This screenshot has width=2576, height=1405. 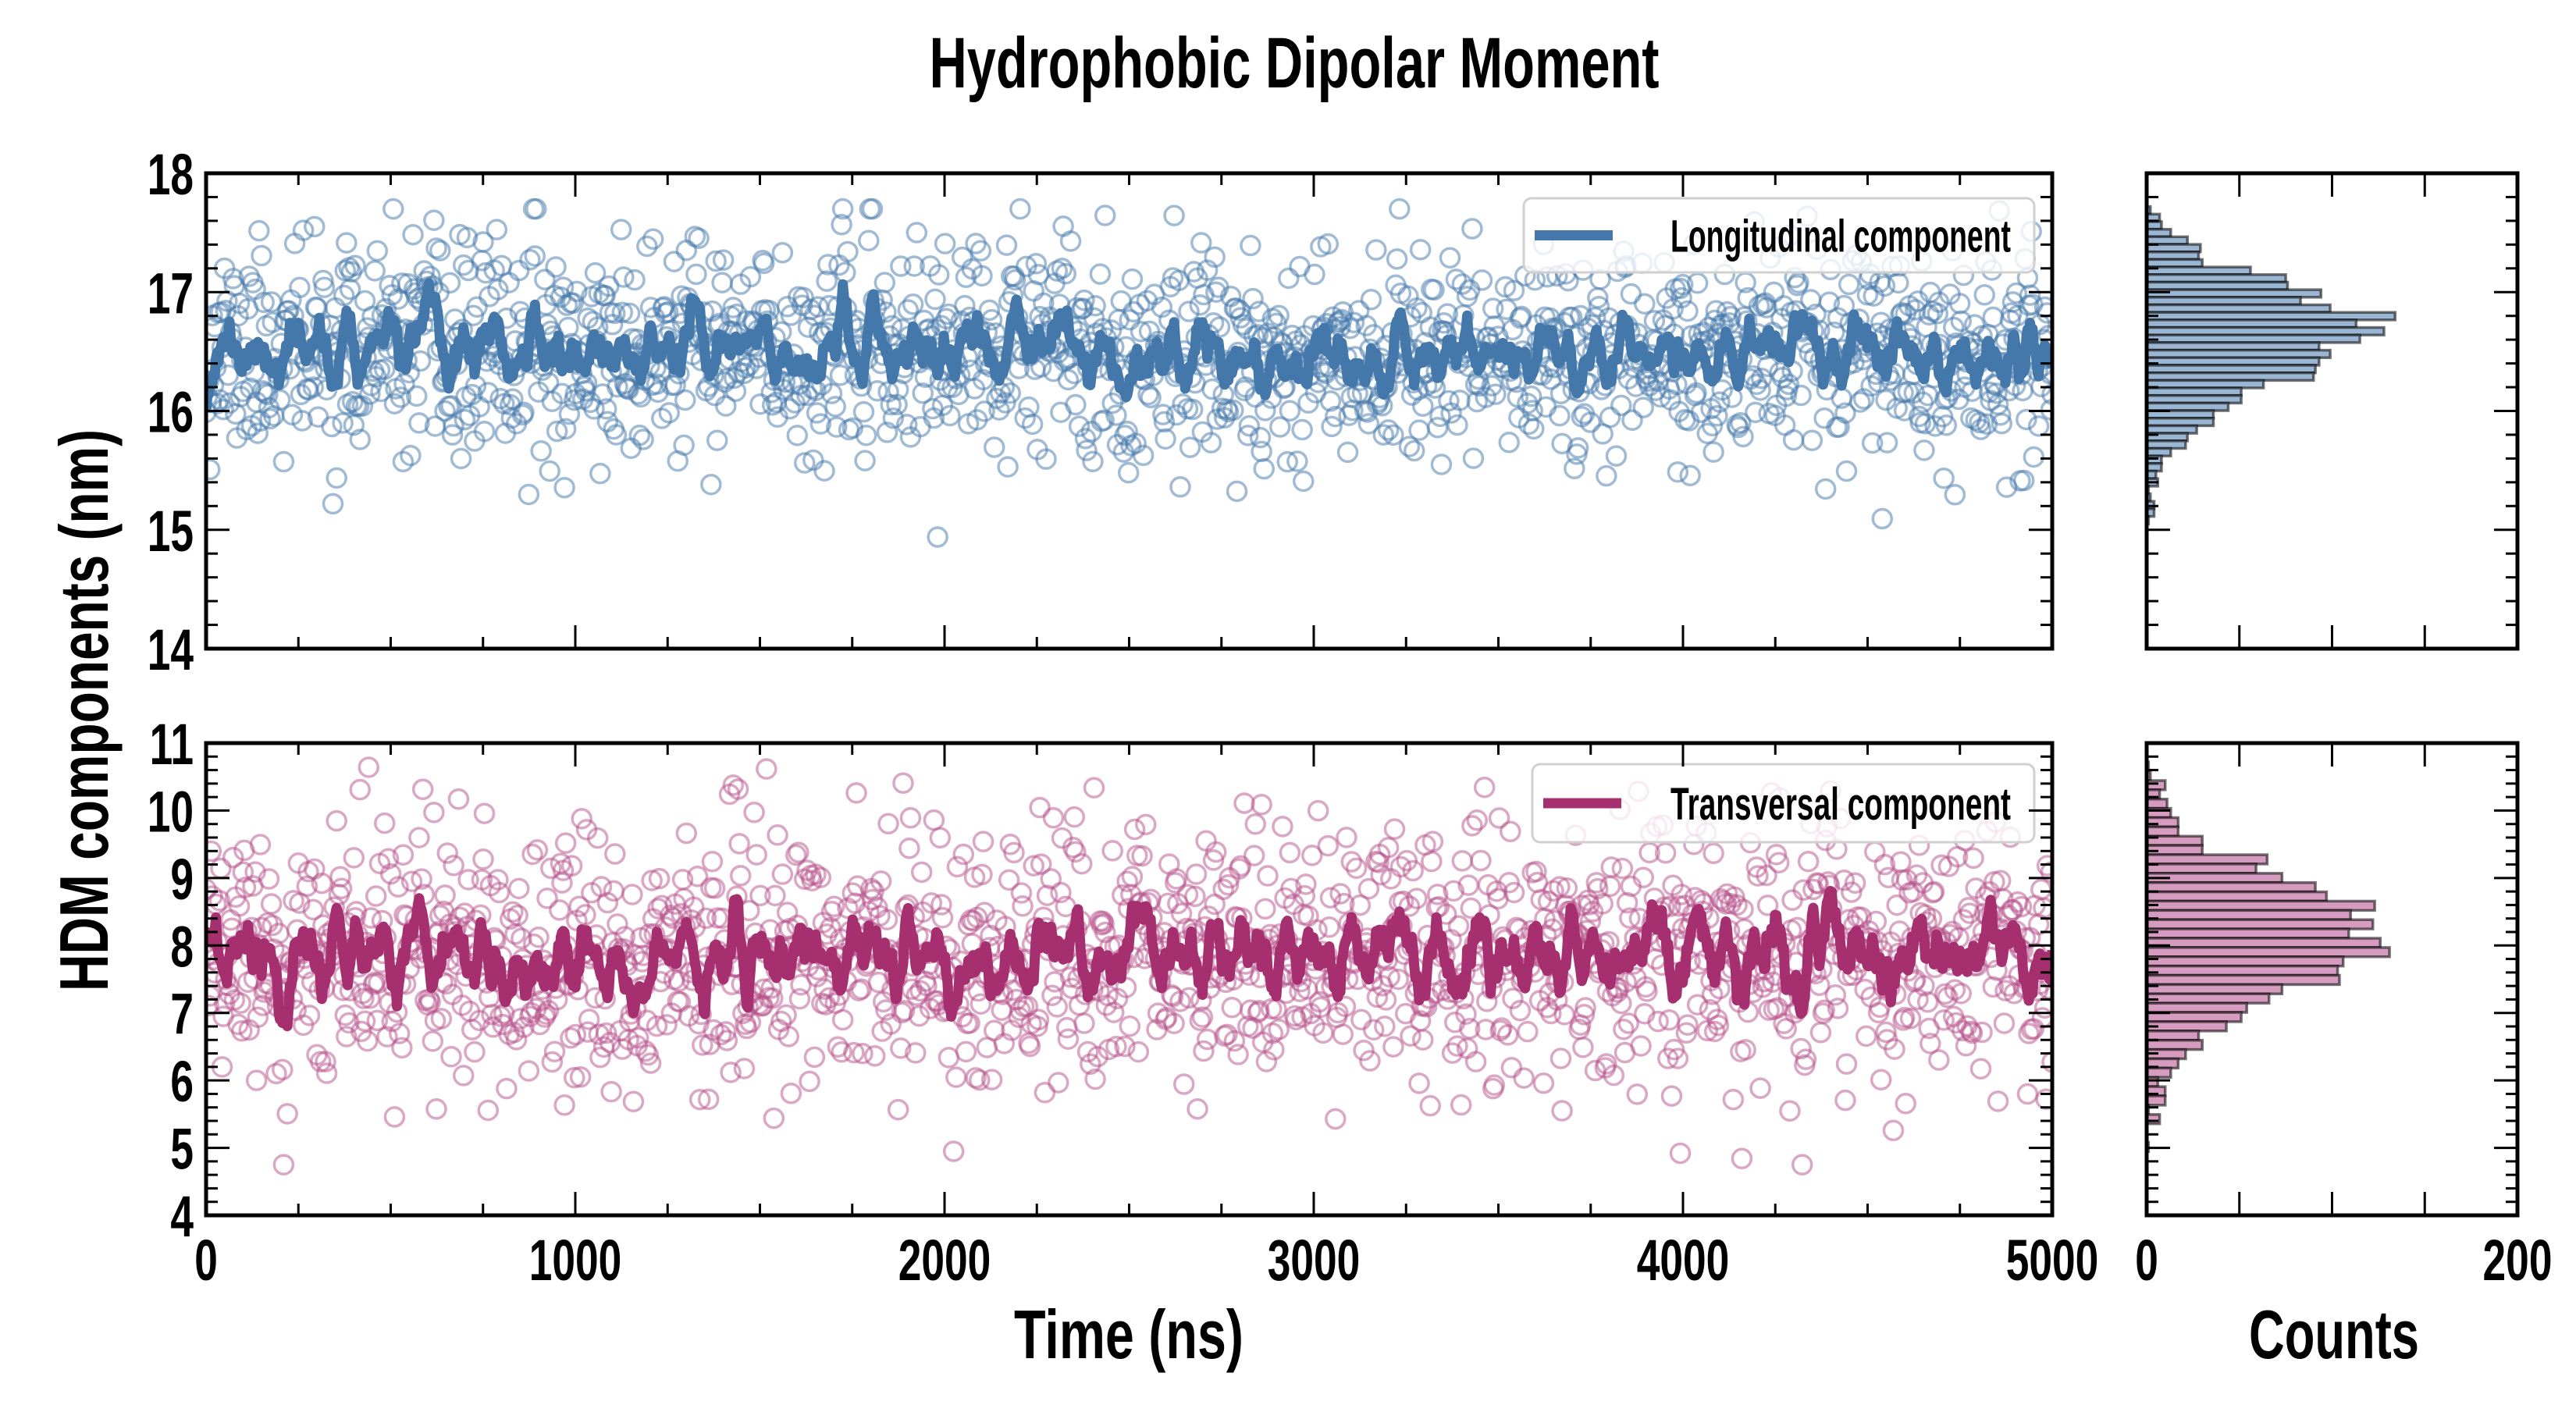 What do you see at coordinates (1779, 236) in the screenshot?
I see `legend-box` at bounding box center [1779, 236].